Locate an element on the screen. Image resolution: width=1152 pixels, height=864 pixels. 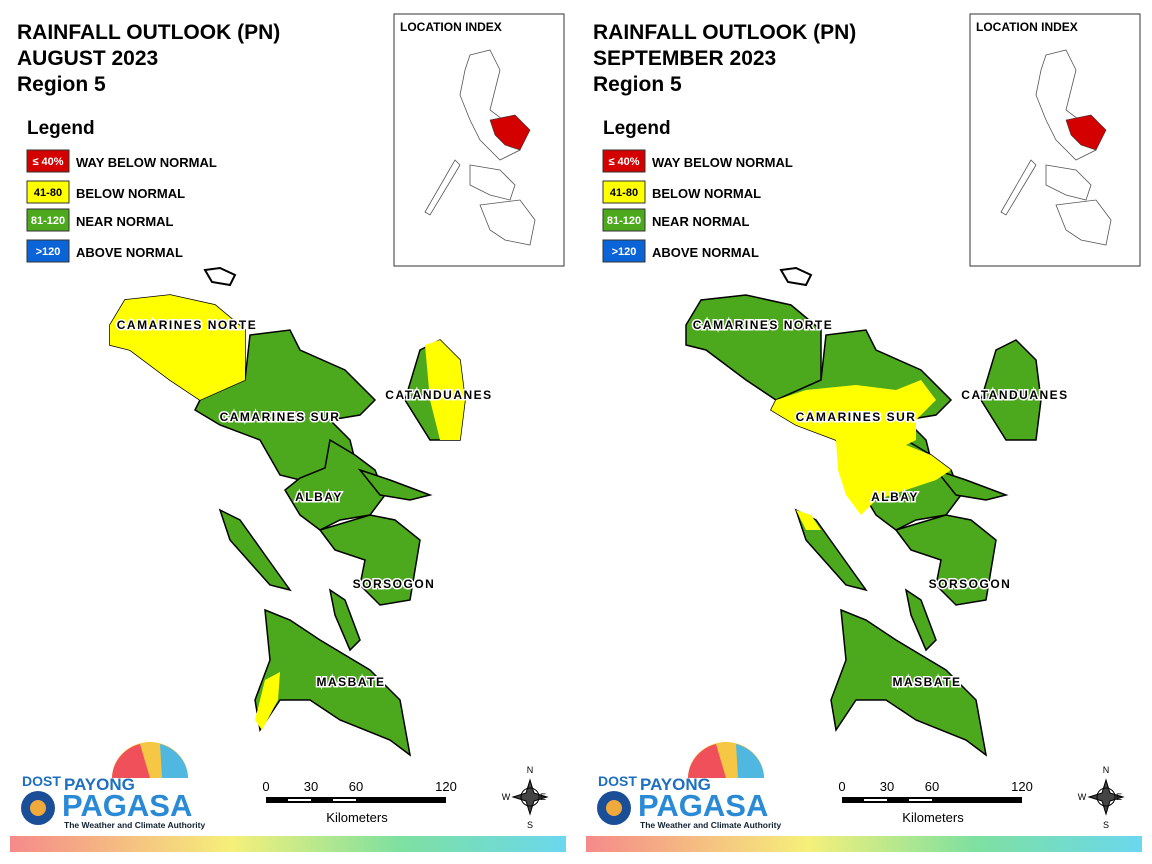
region-5-highlight is located at coordinates (510, 132).